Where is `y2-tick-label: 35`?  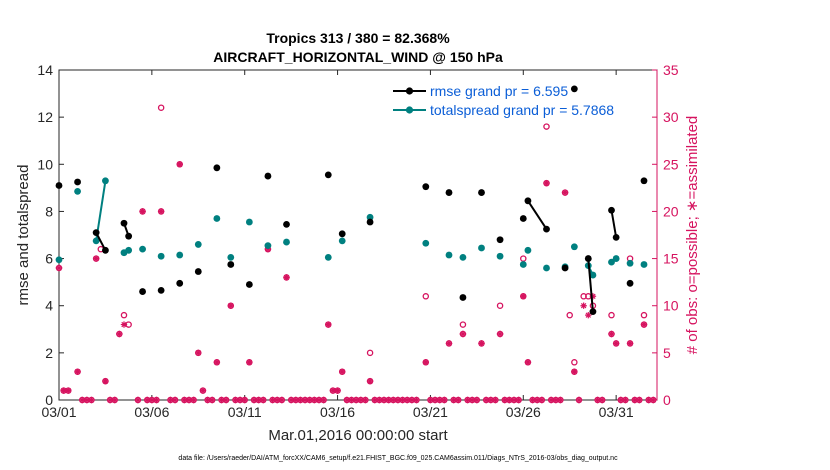 y2-tick-label: 35 is located at coordinates (671, 70).